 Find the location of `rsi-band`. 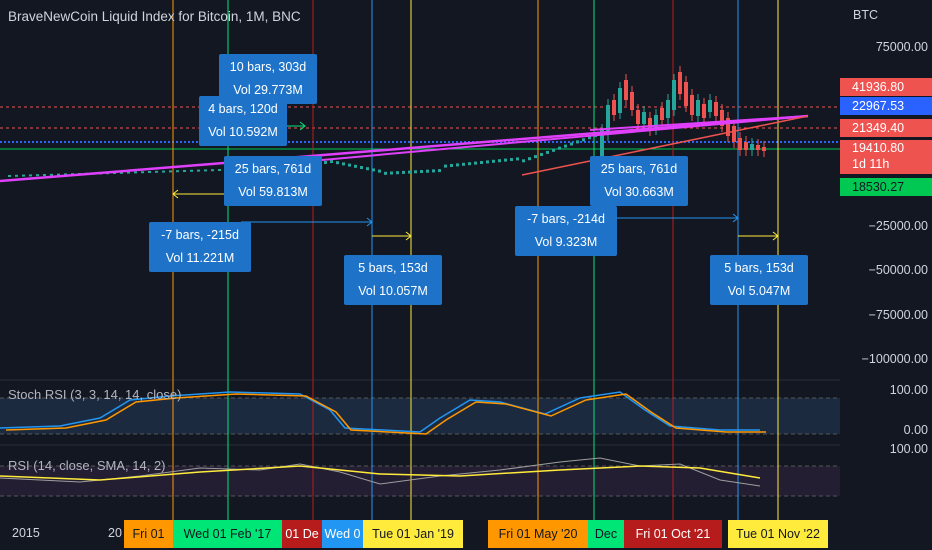

rsi-band is located at coordinates (420, 481).